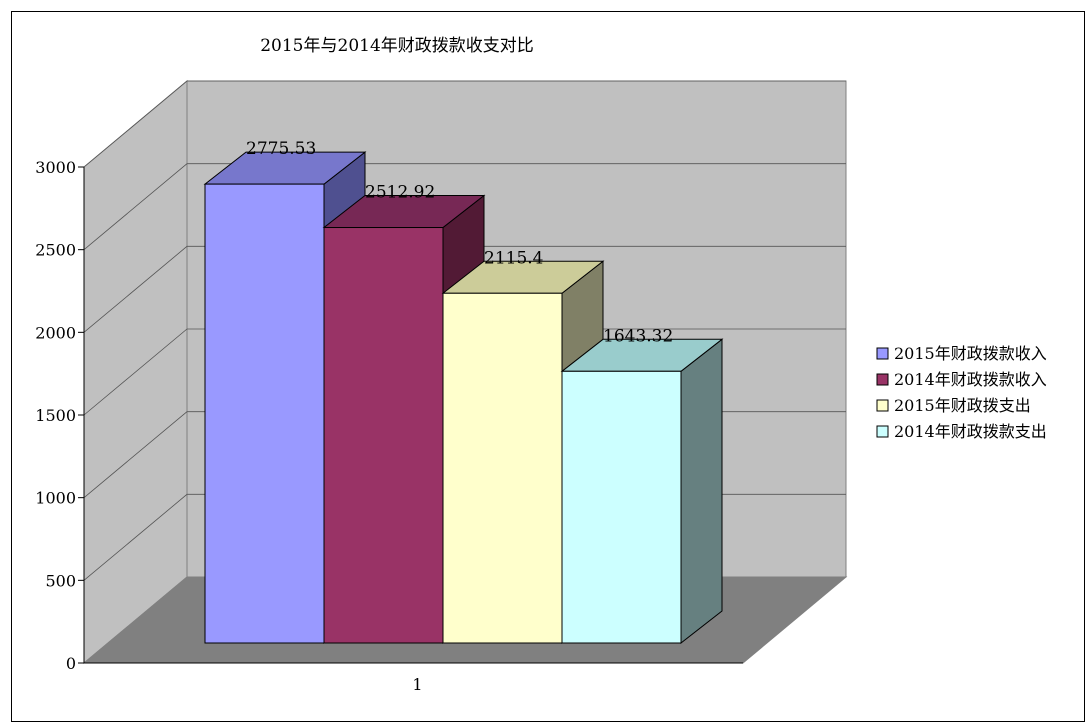 The image size is (1085, 722). I want to click on legend-label: 2015年财政拨支出, so click(962, 405).